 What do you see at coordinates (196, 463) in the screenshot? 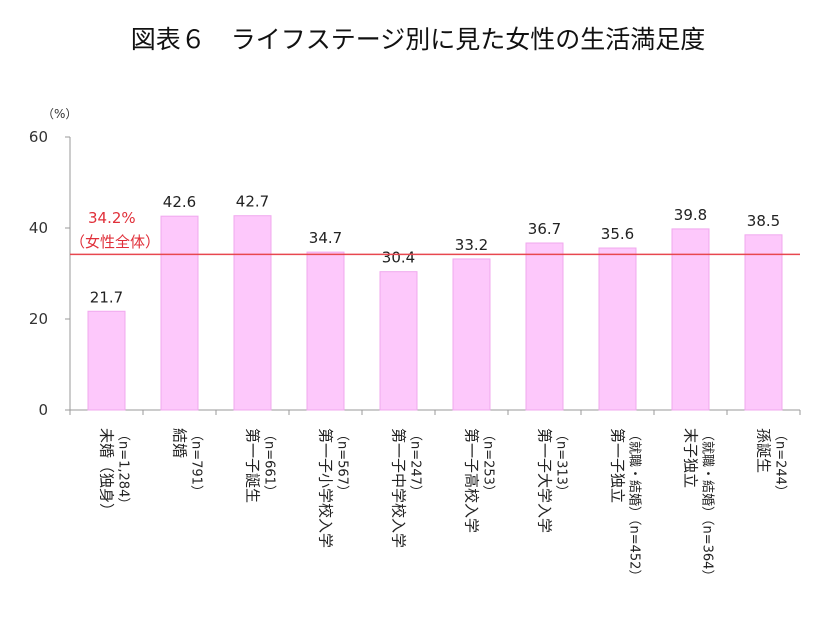
I see `category-sample-size: （n=791）` at bounding box center [196, 463].